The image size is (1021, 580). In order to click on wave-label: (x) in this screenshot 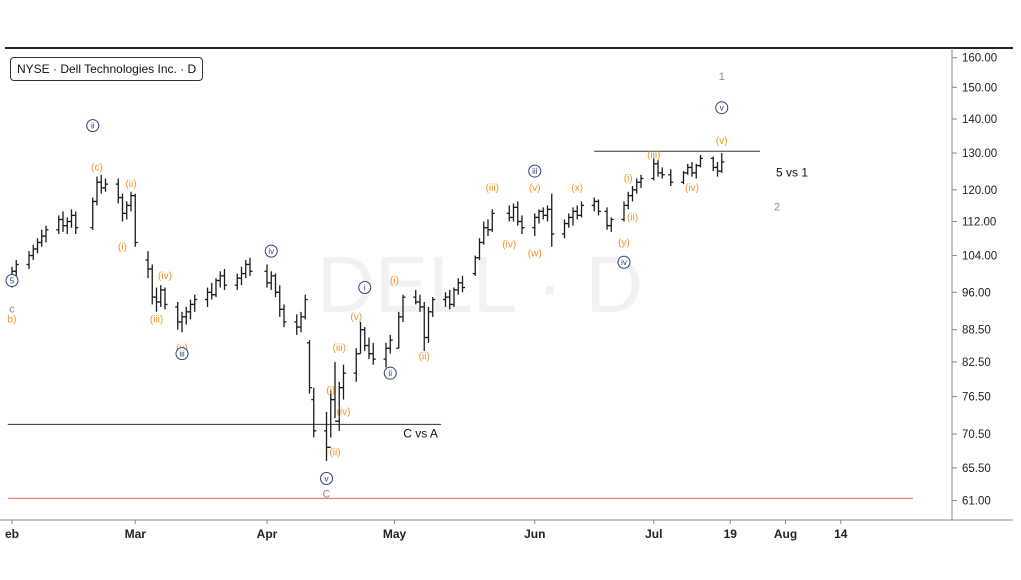, I will do `click(577, 188)`.